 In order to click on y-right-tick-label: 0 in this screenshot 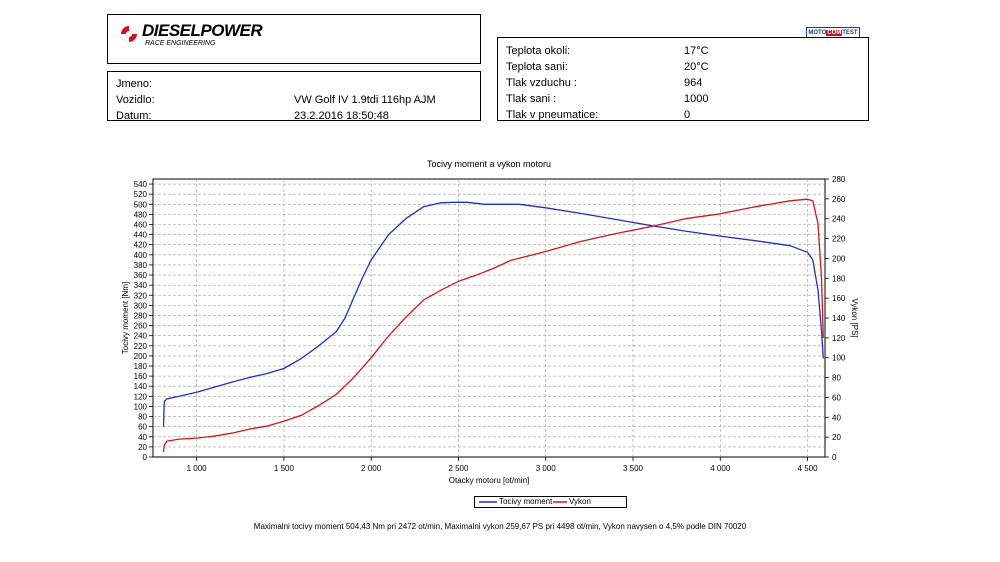, I will do `click(834, 457)`.